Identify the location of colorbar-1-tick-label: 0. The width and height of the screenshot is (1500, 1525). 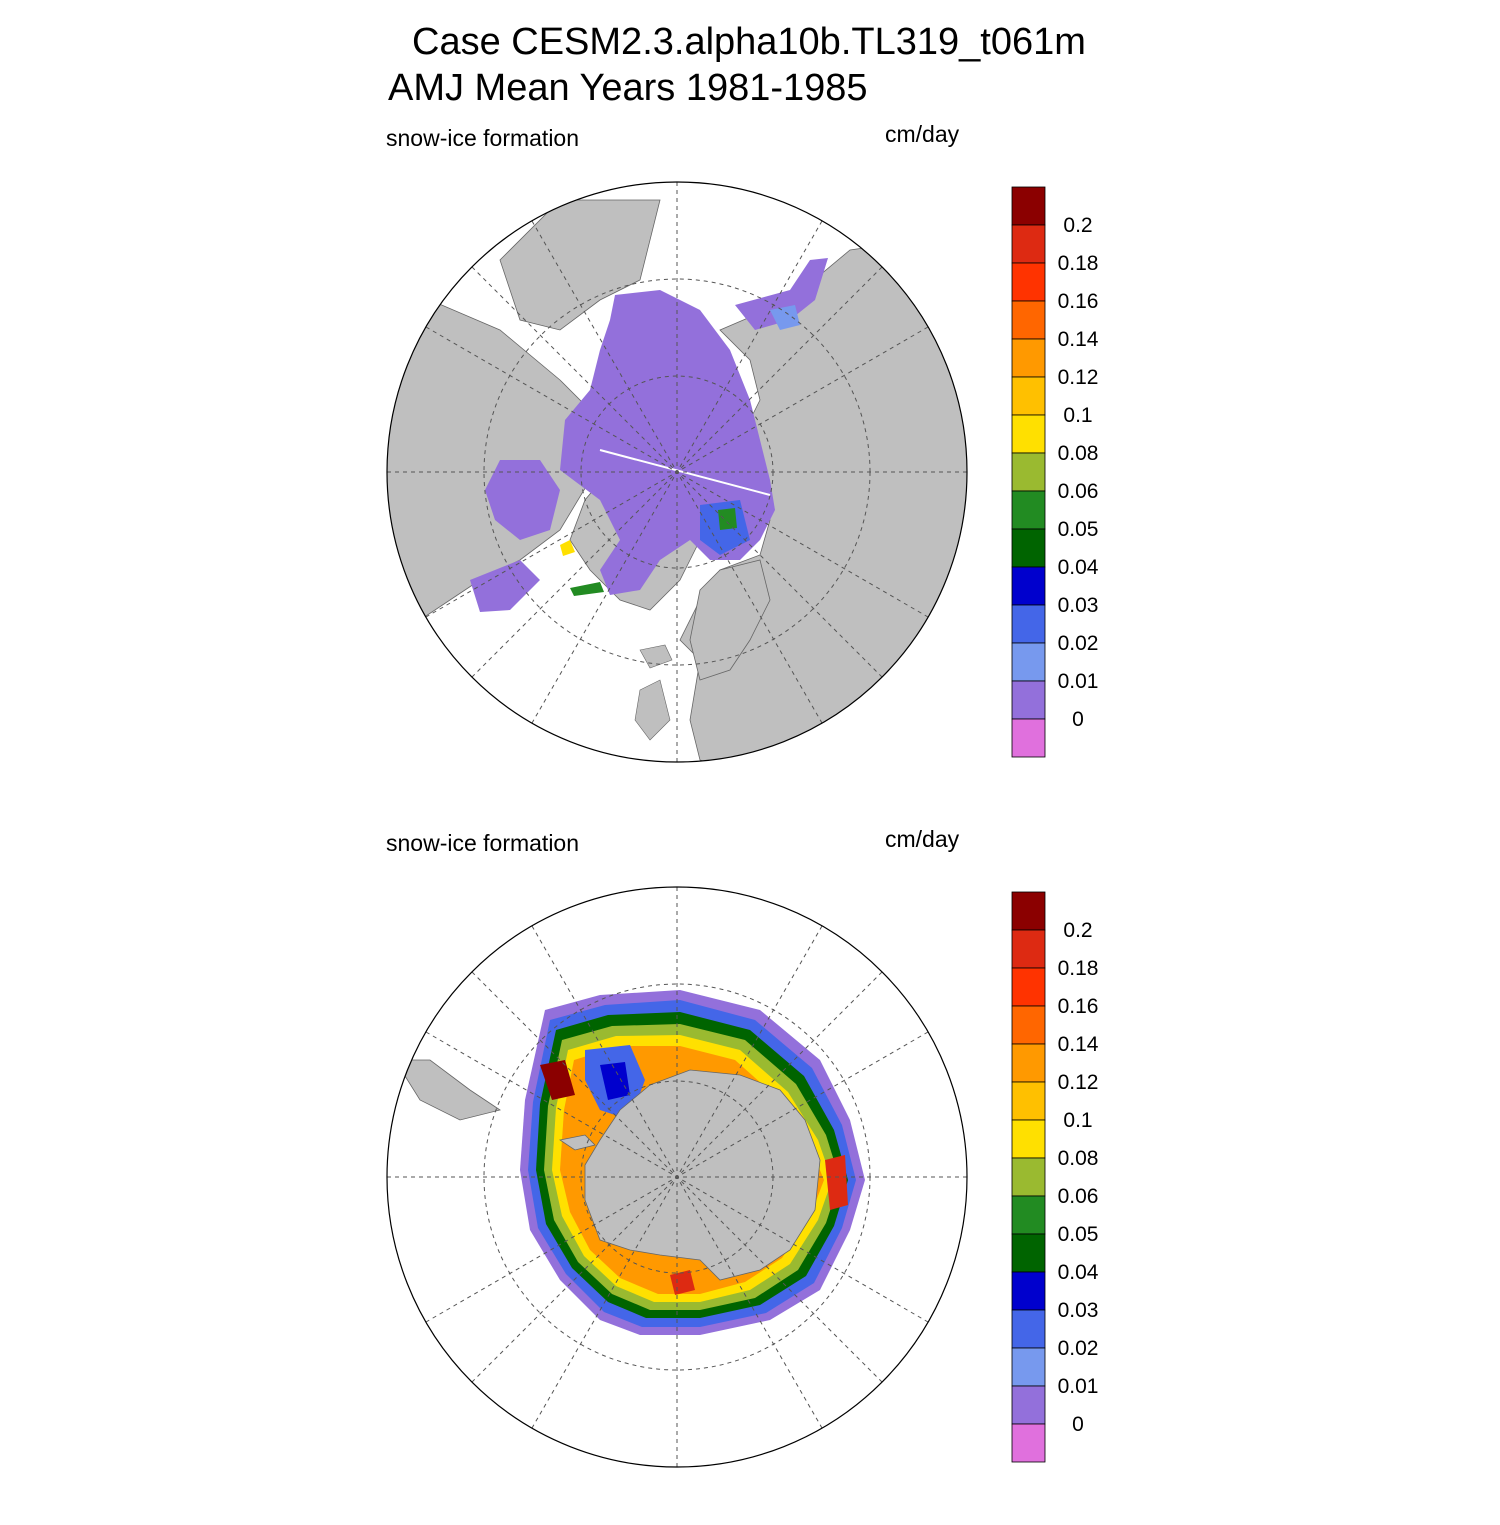
(1078, 719).